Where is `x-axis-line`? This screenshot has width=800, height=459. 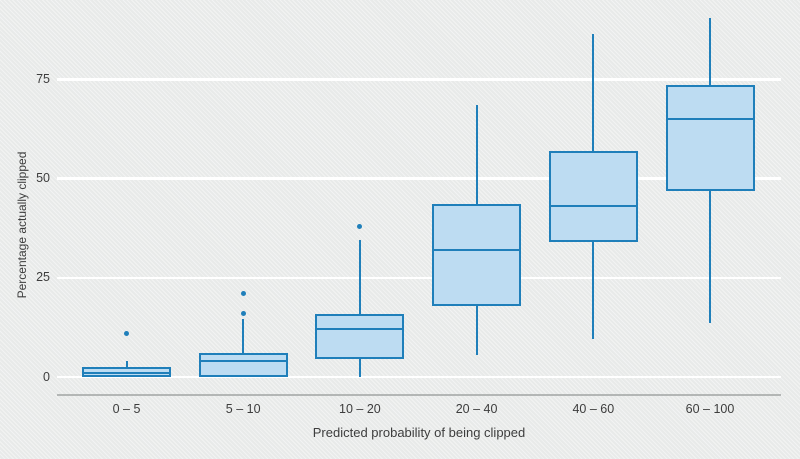
x-axis-line is located at coordinates (419, 394).